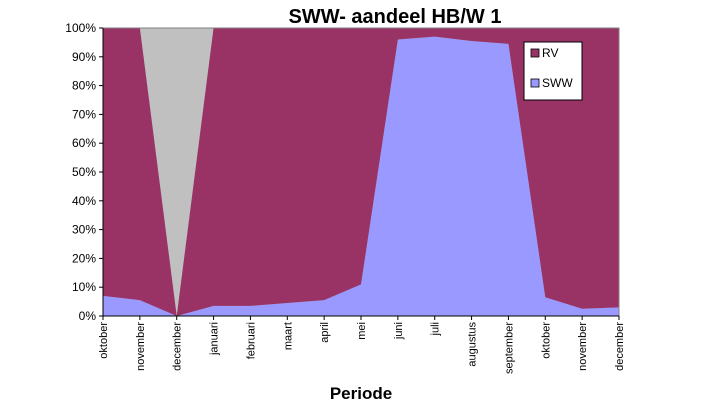 This screenshot has width=720, height=405. What do you see at coordinates (80, 28) in the screenshot?
I see `y-tick-label: 100%` at bounding box center [80, 28].